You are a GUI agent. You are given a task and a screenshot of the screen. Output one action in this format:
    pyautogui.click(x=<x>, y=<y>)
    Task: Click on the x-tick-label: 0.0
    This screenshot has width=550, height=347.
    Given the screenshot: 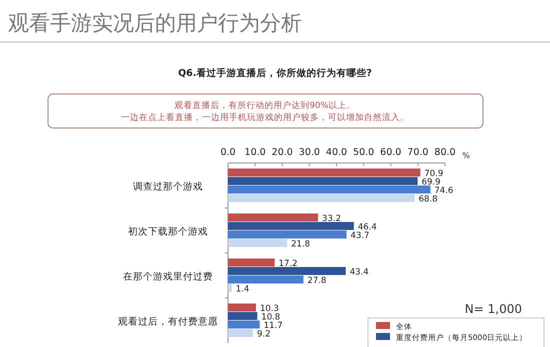 What is the action you would take?
    pyautogui.click(x=228, y=152)
    